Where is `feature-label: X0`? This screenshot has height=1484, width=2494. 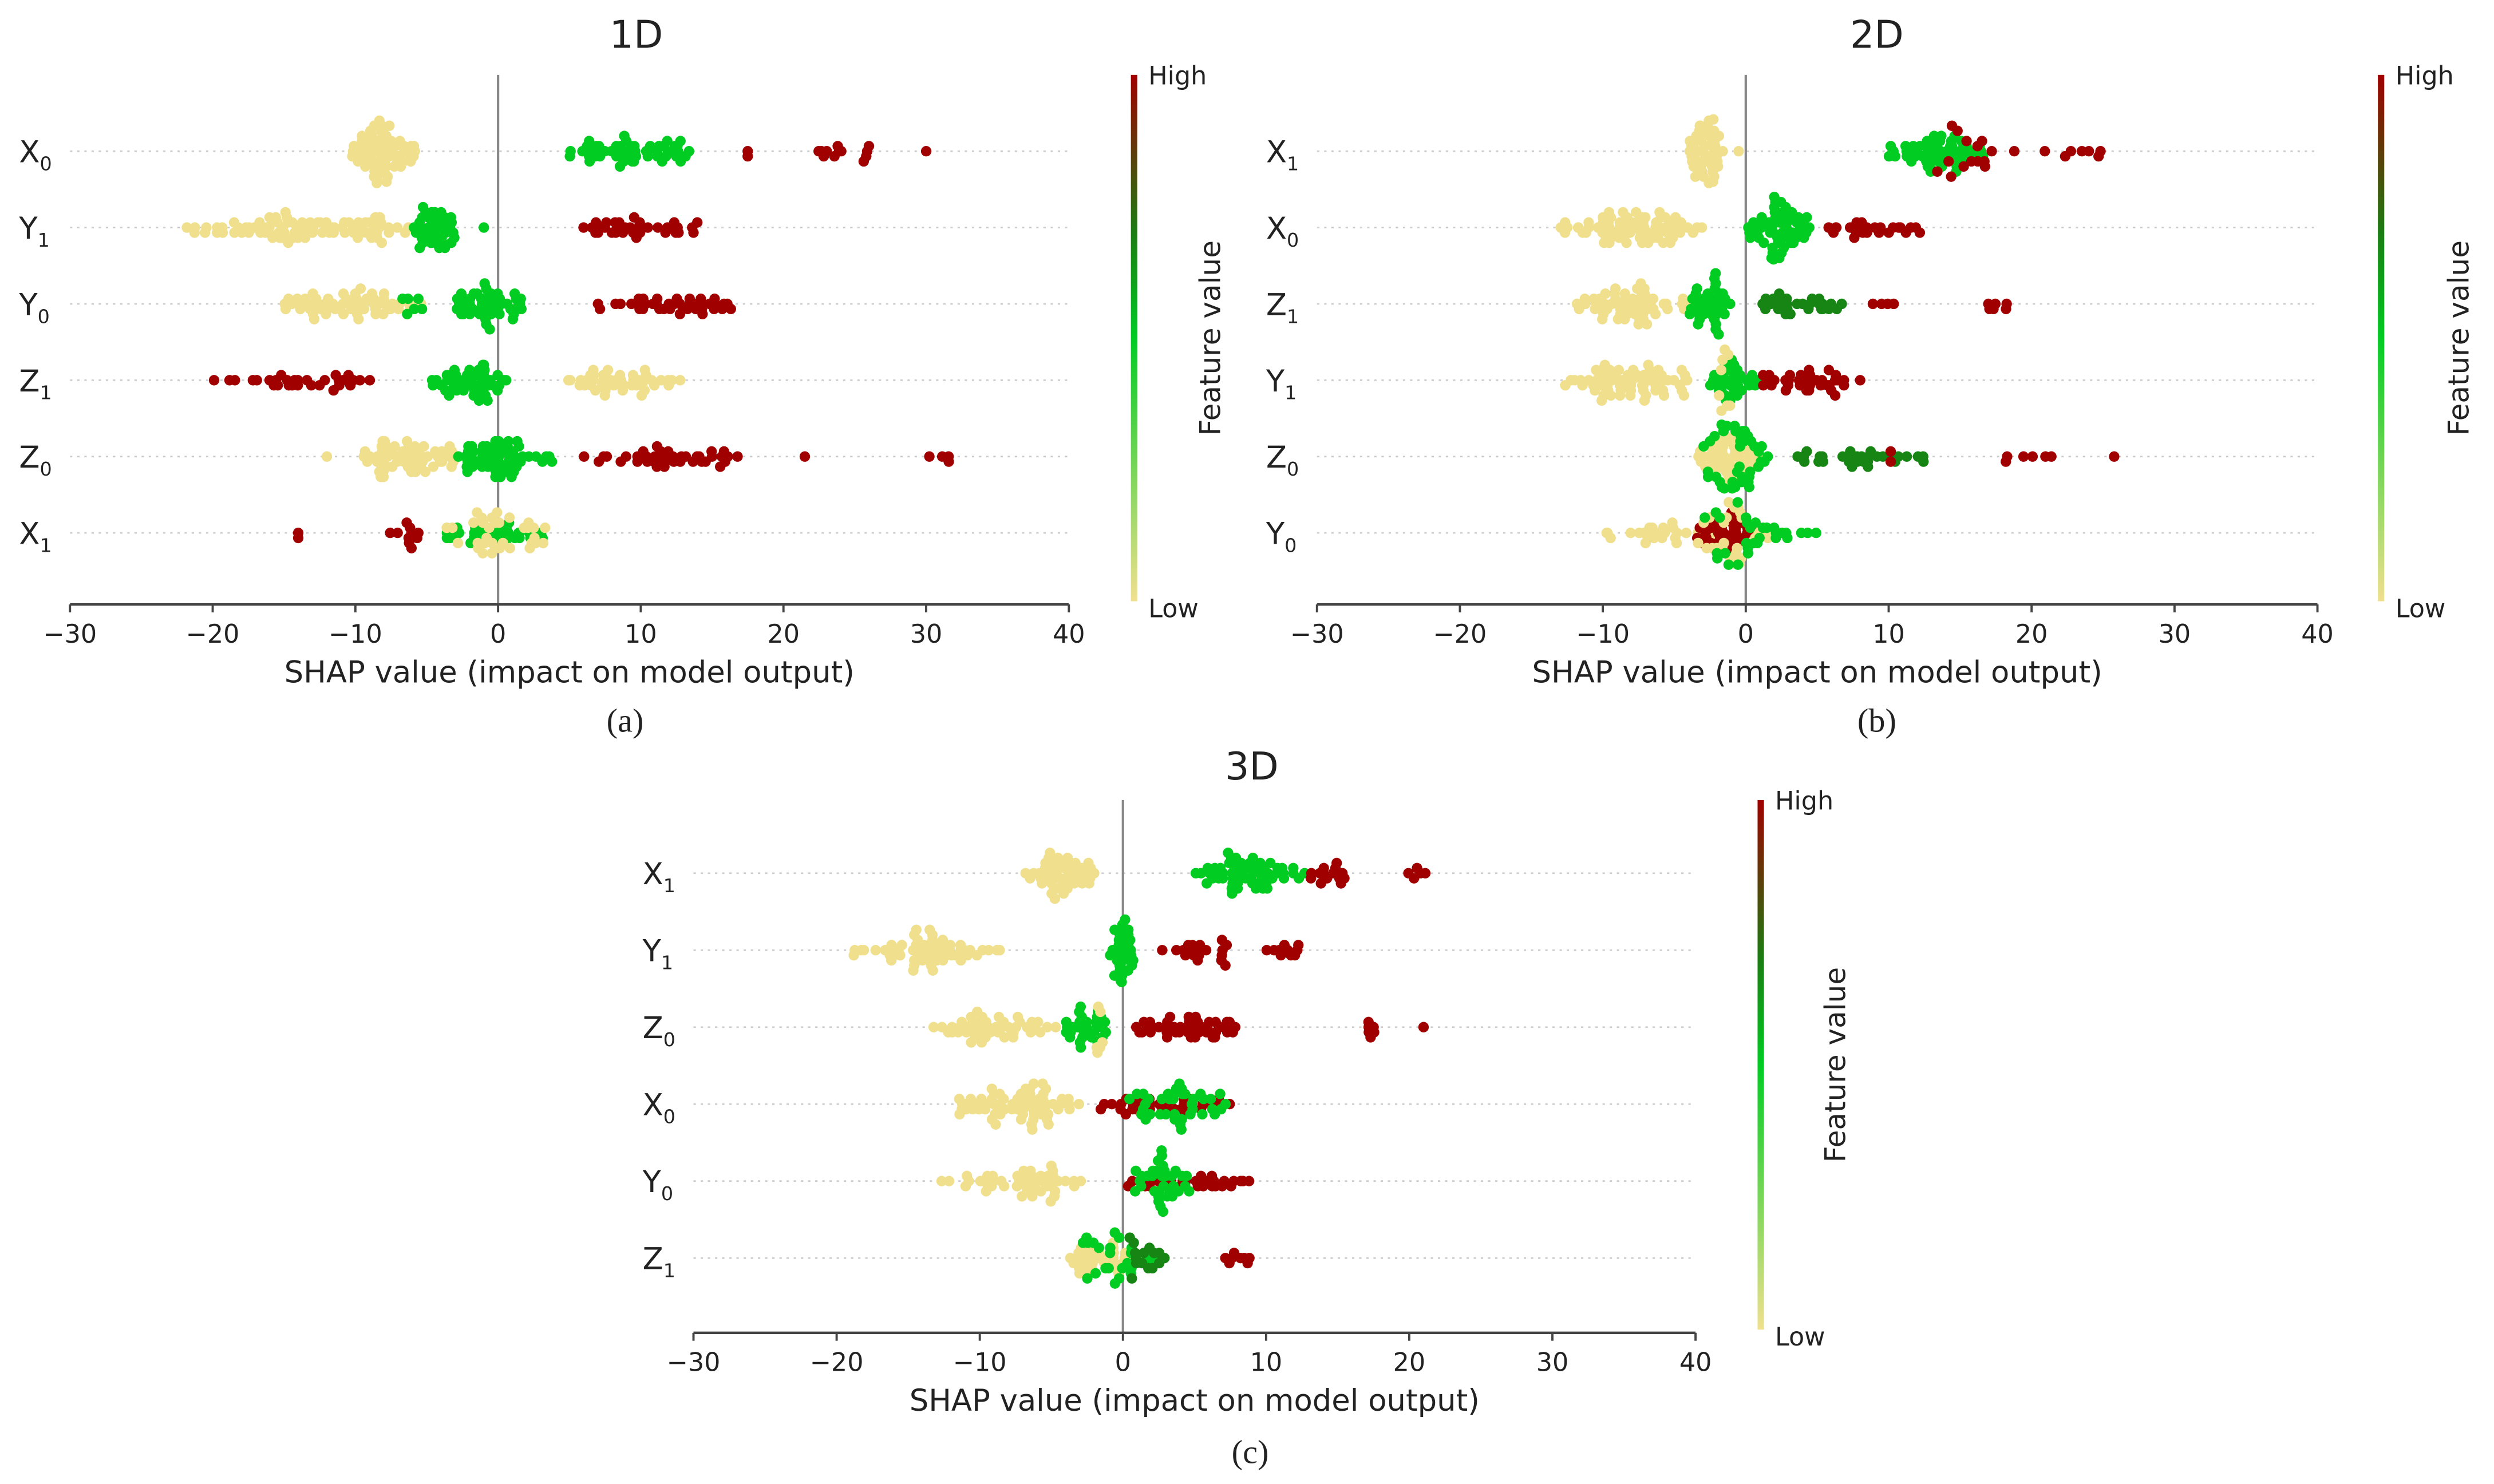 feature-label: X0 is located at coordinates (35, 155).